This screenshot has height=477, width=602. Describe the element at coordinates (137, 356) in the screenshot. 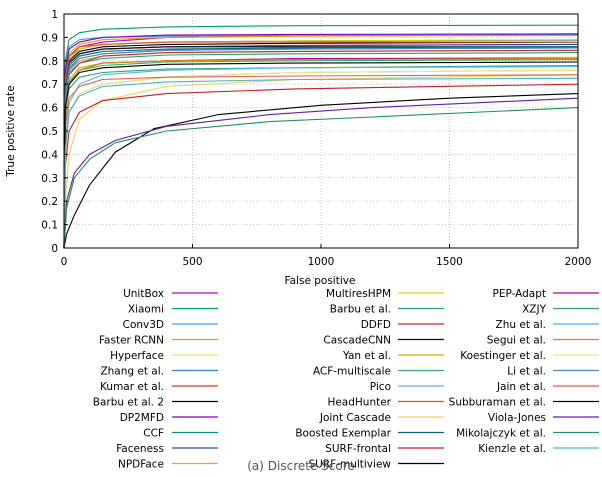

I see `legend-label: Hyperface` at that location.